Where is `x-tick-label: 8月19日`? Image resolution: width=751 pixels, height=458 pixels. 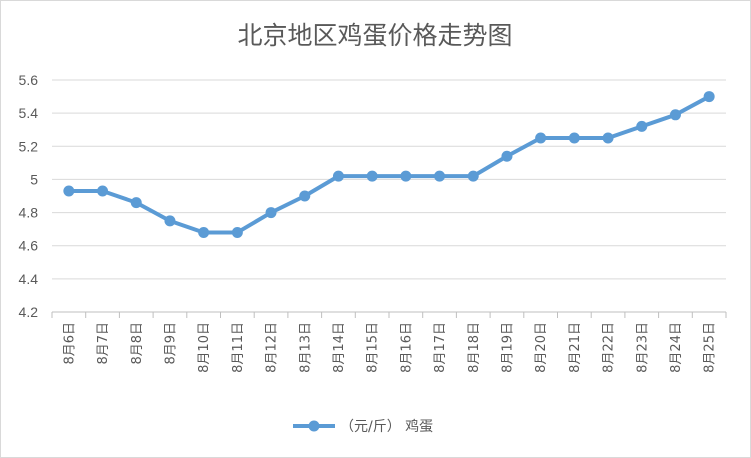
x-tick-label: 8月19日 is located at coordinates (508, 347).